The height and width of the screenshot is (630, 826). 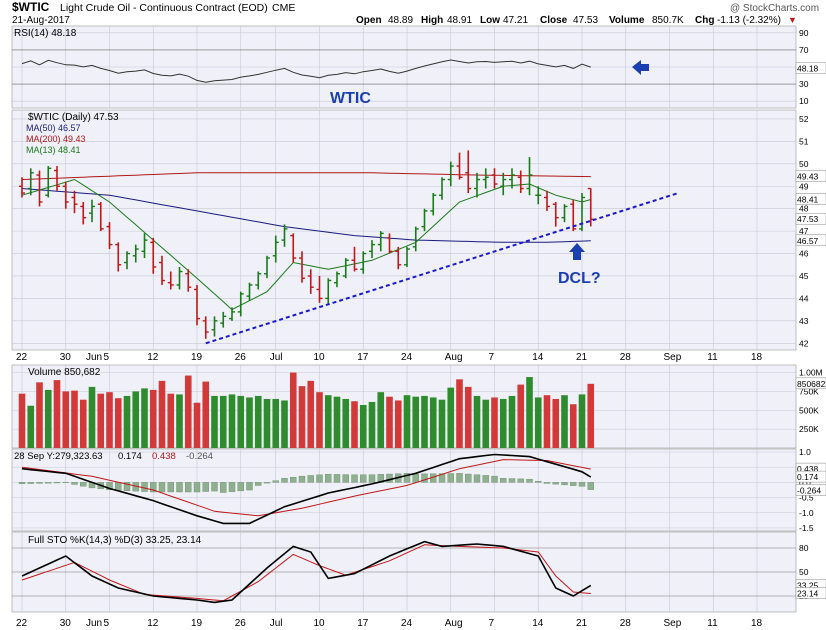 I want to click on x-axis-label: 24, so click(x=407, y=357).